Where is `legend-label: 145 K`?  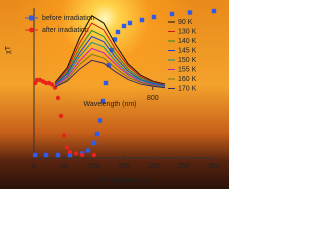
legend-label: 145 K is located at coordinates (187, 50).